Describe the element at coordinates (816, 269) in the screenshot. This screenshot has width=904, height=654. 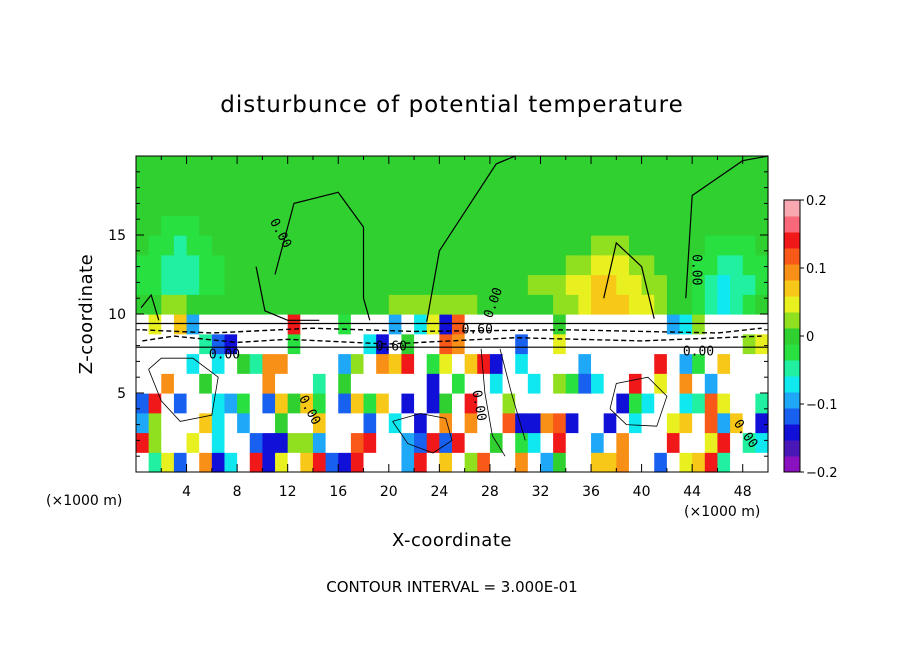
I see `colorbar-tick-label: 0.1` at that location.